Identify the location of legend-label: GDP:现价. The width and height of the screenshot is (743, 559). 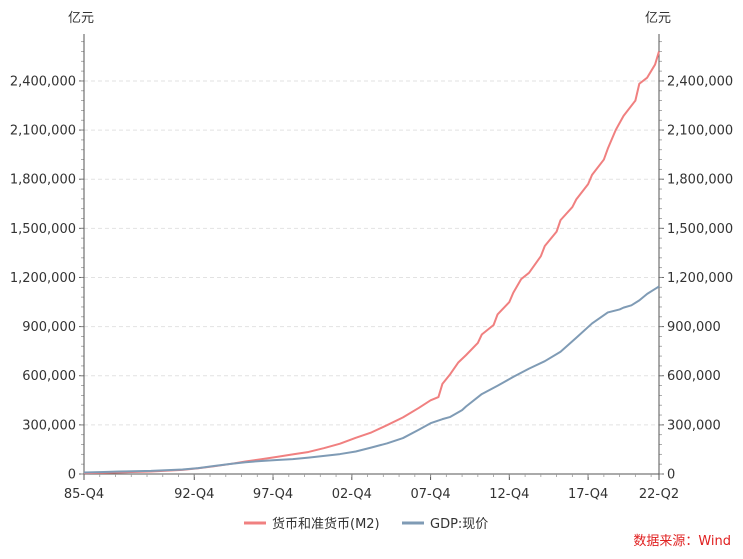
(459, 524).